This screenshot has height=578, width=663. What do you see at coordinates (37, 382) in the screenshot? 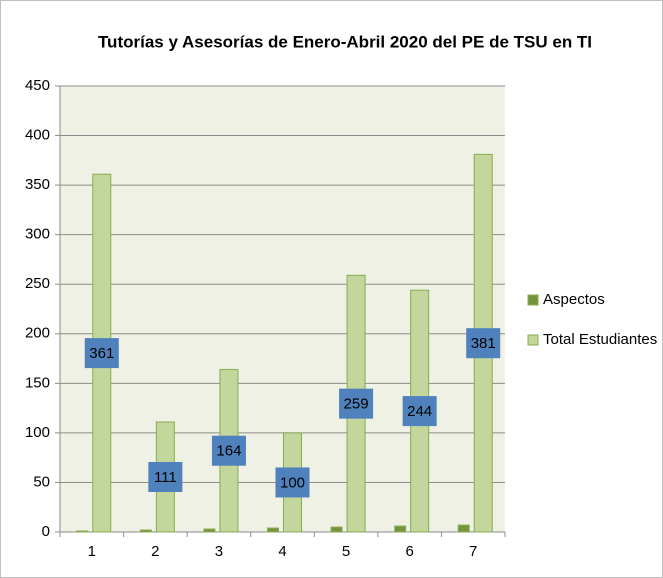
I see `y-tick-label: 150` at bounding box center [37, 382].